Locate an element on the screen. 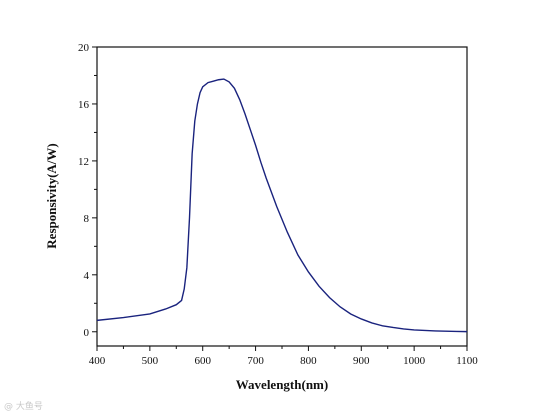 The width and height of the screenshot is (544, 416). x-tick-label: 800 is located at coordinates (308, 361).